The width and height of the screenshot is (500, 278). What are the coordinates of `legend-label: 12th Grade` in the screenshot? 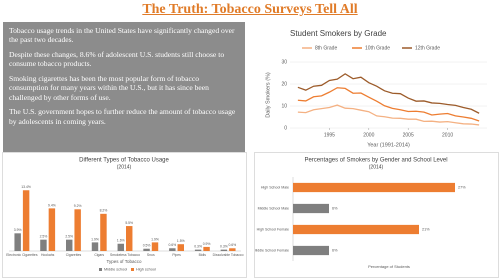 It's located at (427, 48).